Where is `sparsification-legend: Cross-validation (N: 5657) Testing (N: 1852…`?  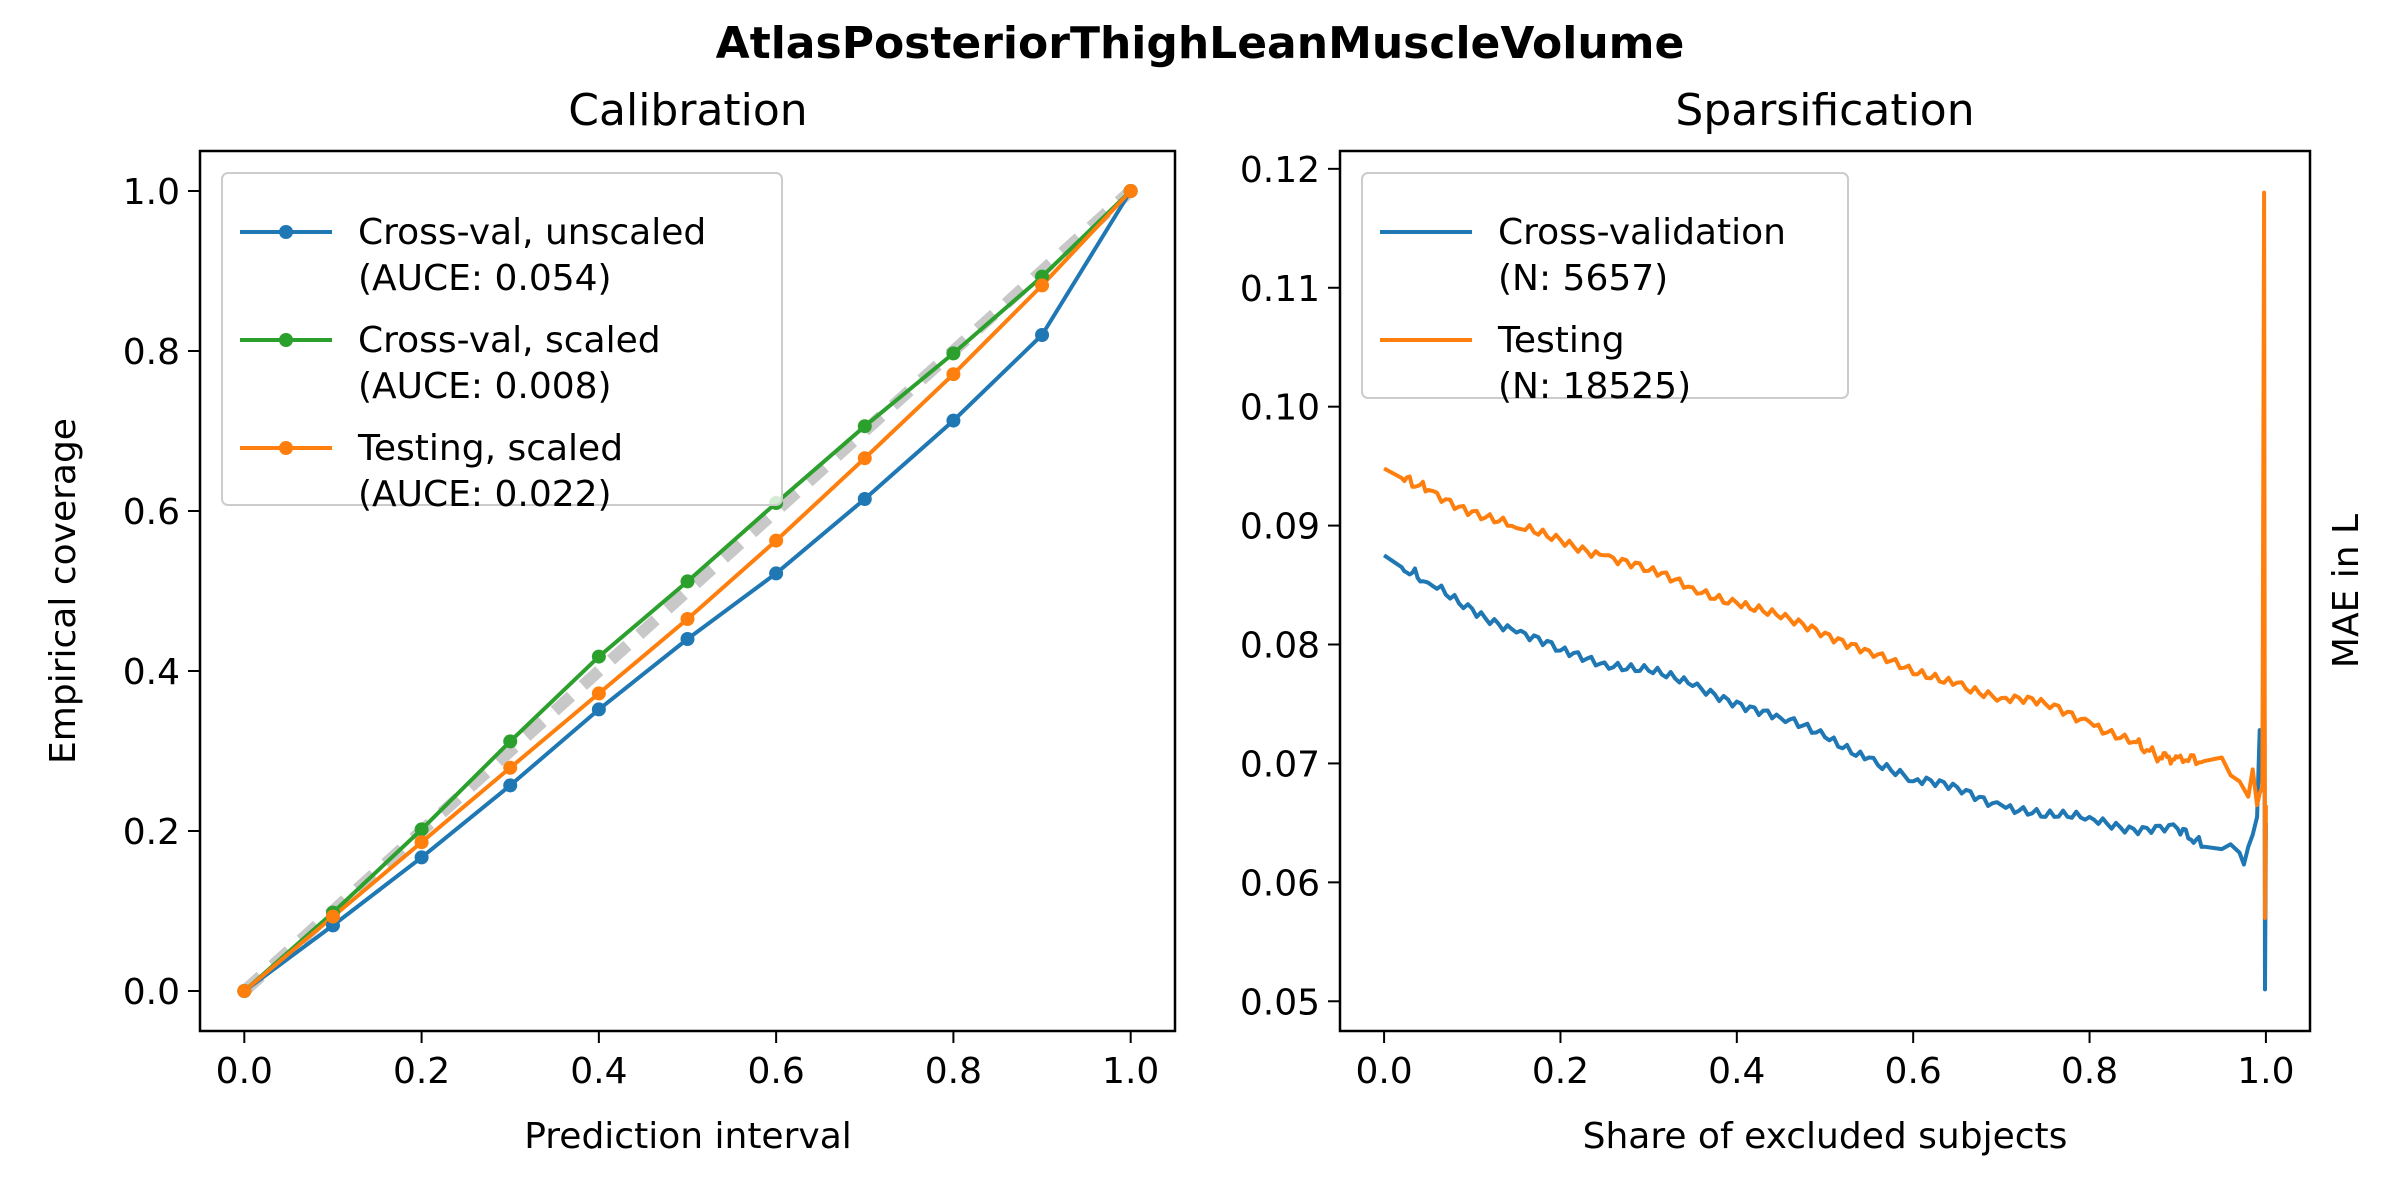
sparsification-legend: Cross-validation (N: 5657) Testing (N: 1852… is located at coordinates (1605, 289).